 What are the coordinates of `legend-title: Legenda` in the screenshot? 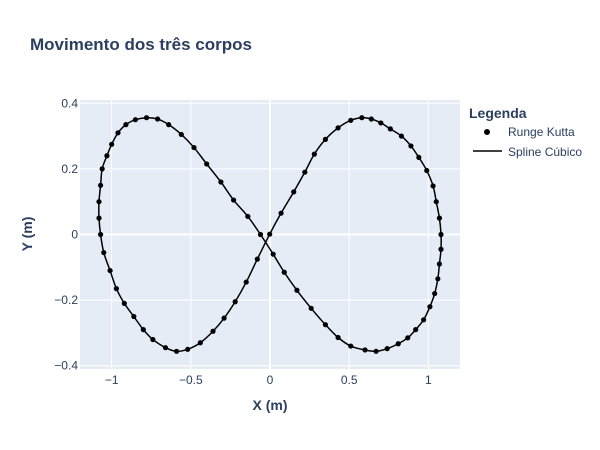 It's located at (498, 113).